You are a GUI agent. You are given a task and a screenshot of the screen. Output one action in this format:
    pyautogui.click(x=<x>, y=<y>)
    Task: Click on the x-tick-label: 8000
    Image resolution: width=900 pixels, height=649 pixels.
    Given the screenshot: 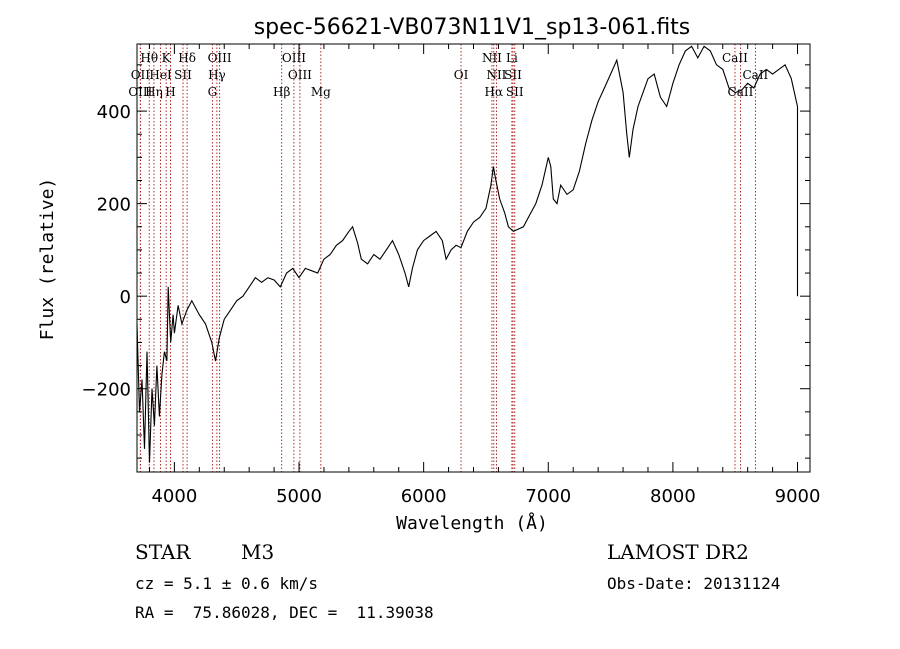 What is the action you would take?
    pyautogui.click(x=673, y=496)
    